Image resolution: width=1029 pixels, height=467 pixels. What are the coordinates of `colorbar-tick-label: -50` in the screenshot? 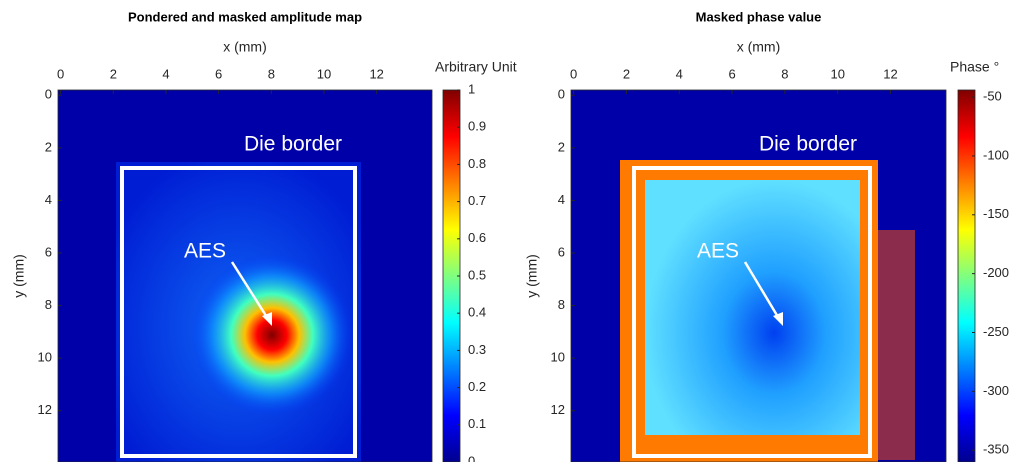 It's located at (992, 96).